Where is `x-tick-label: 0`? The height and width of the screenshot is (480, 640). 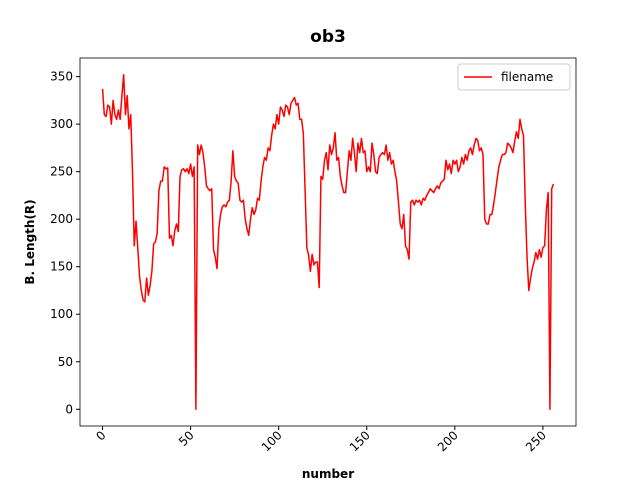
x-tick-label: 0 is located at coordinates (100, 435).